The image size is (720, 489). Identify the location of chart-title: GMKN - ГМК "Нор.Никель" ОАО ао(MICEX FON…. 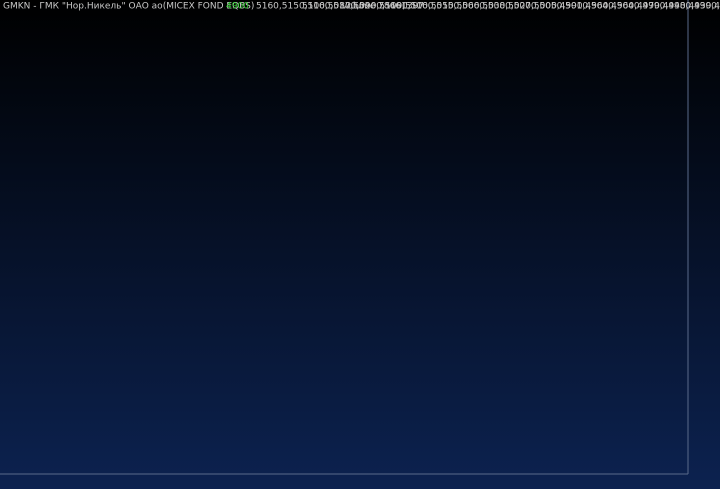
(128, 7).